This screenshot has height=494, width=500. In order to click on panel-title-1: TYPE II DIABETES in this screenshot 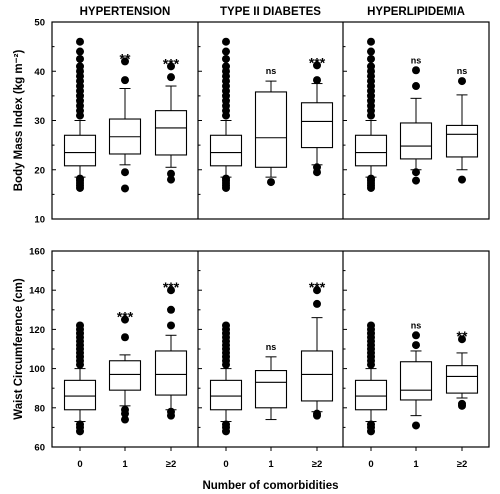, I will do `click(270, 12)`.